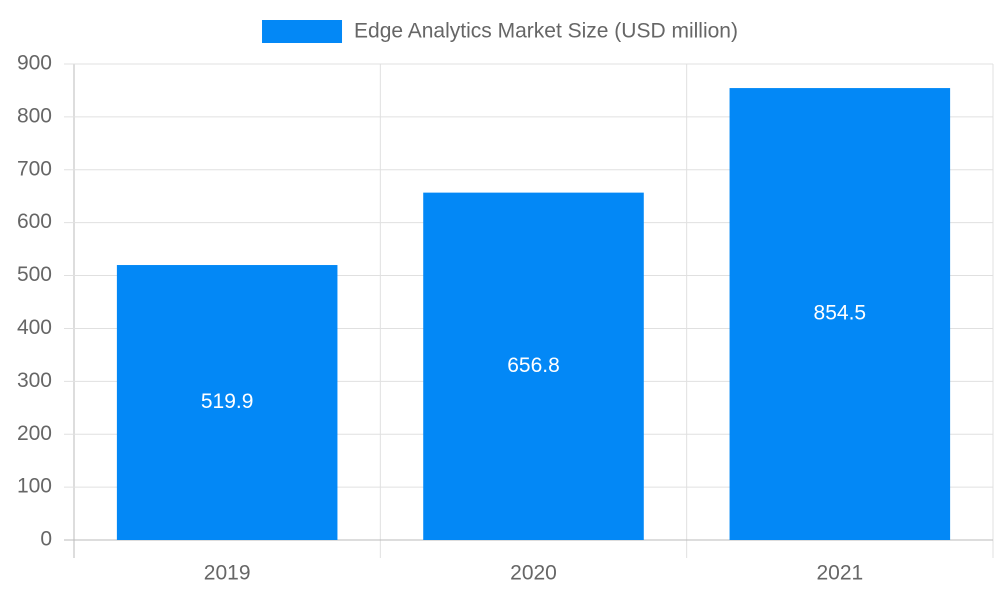  I want to click on y-tick-label: 400, so click(34, 327).